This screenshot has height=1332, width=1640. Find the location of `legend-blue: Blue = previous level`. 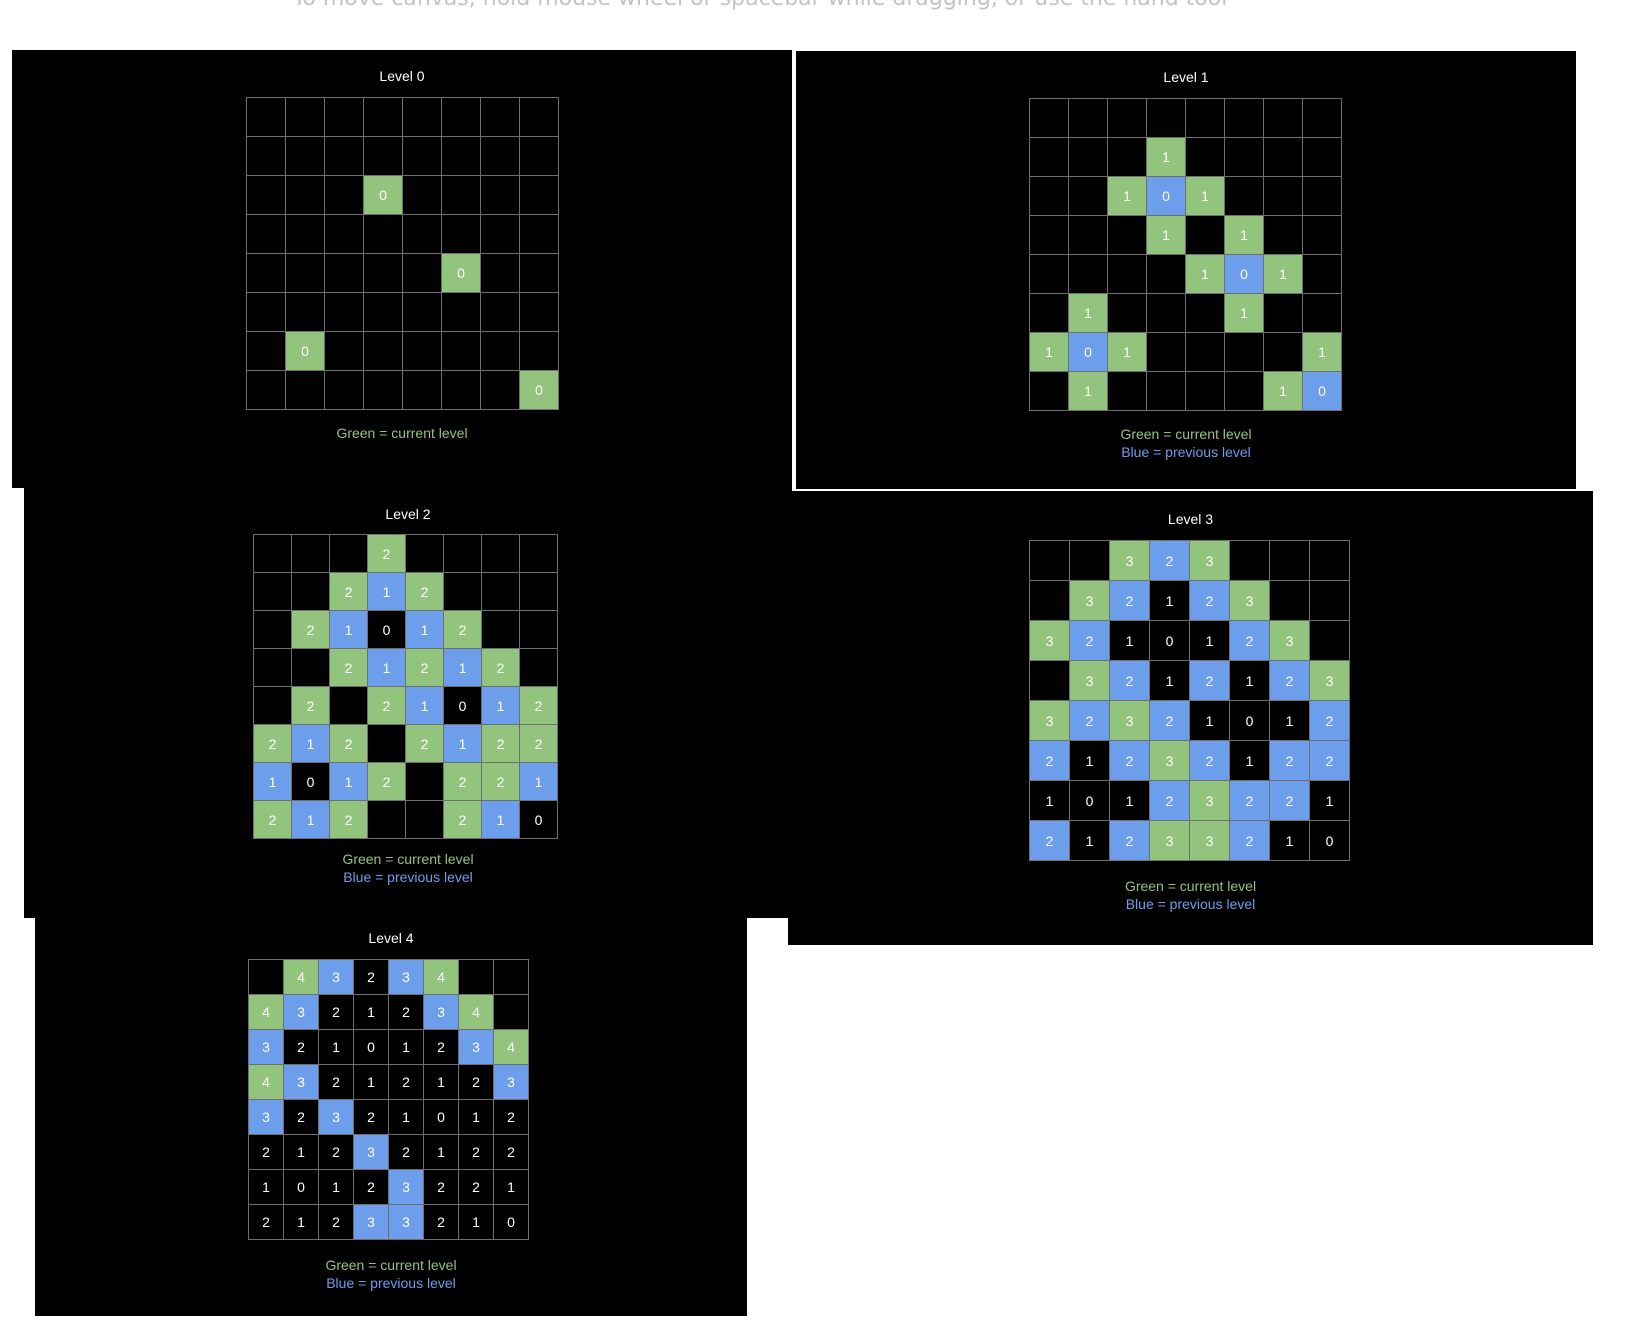

legend-blue: Blue = previous level is located at coordinates (408, 877).